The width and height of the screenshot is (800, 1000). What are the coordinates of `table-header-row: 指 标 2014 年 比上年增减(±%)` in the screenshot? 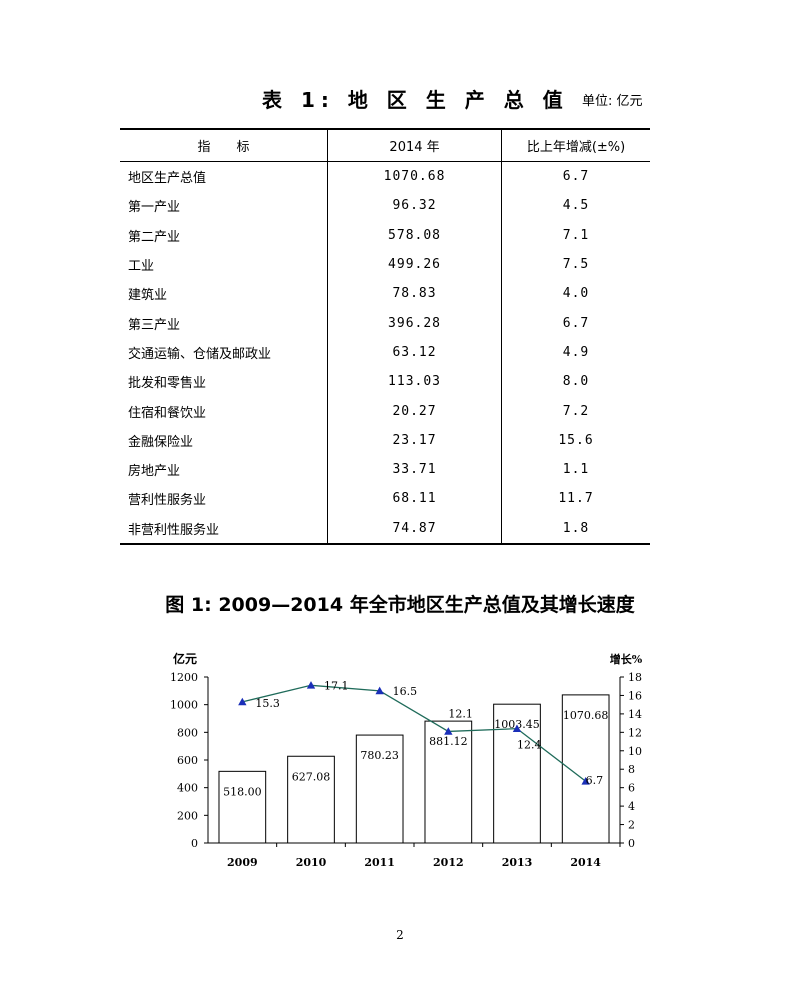 It's located at (385, 145).